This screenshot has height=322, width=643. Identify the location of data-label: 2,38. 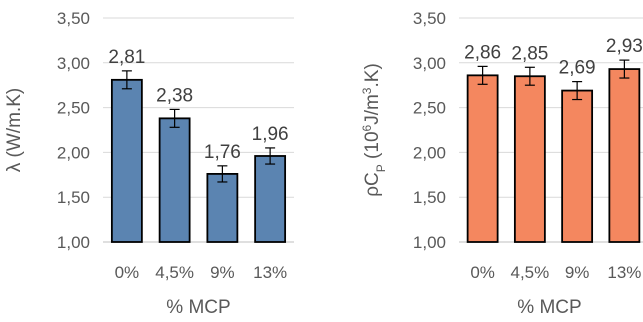
(174, 95).